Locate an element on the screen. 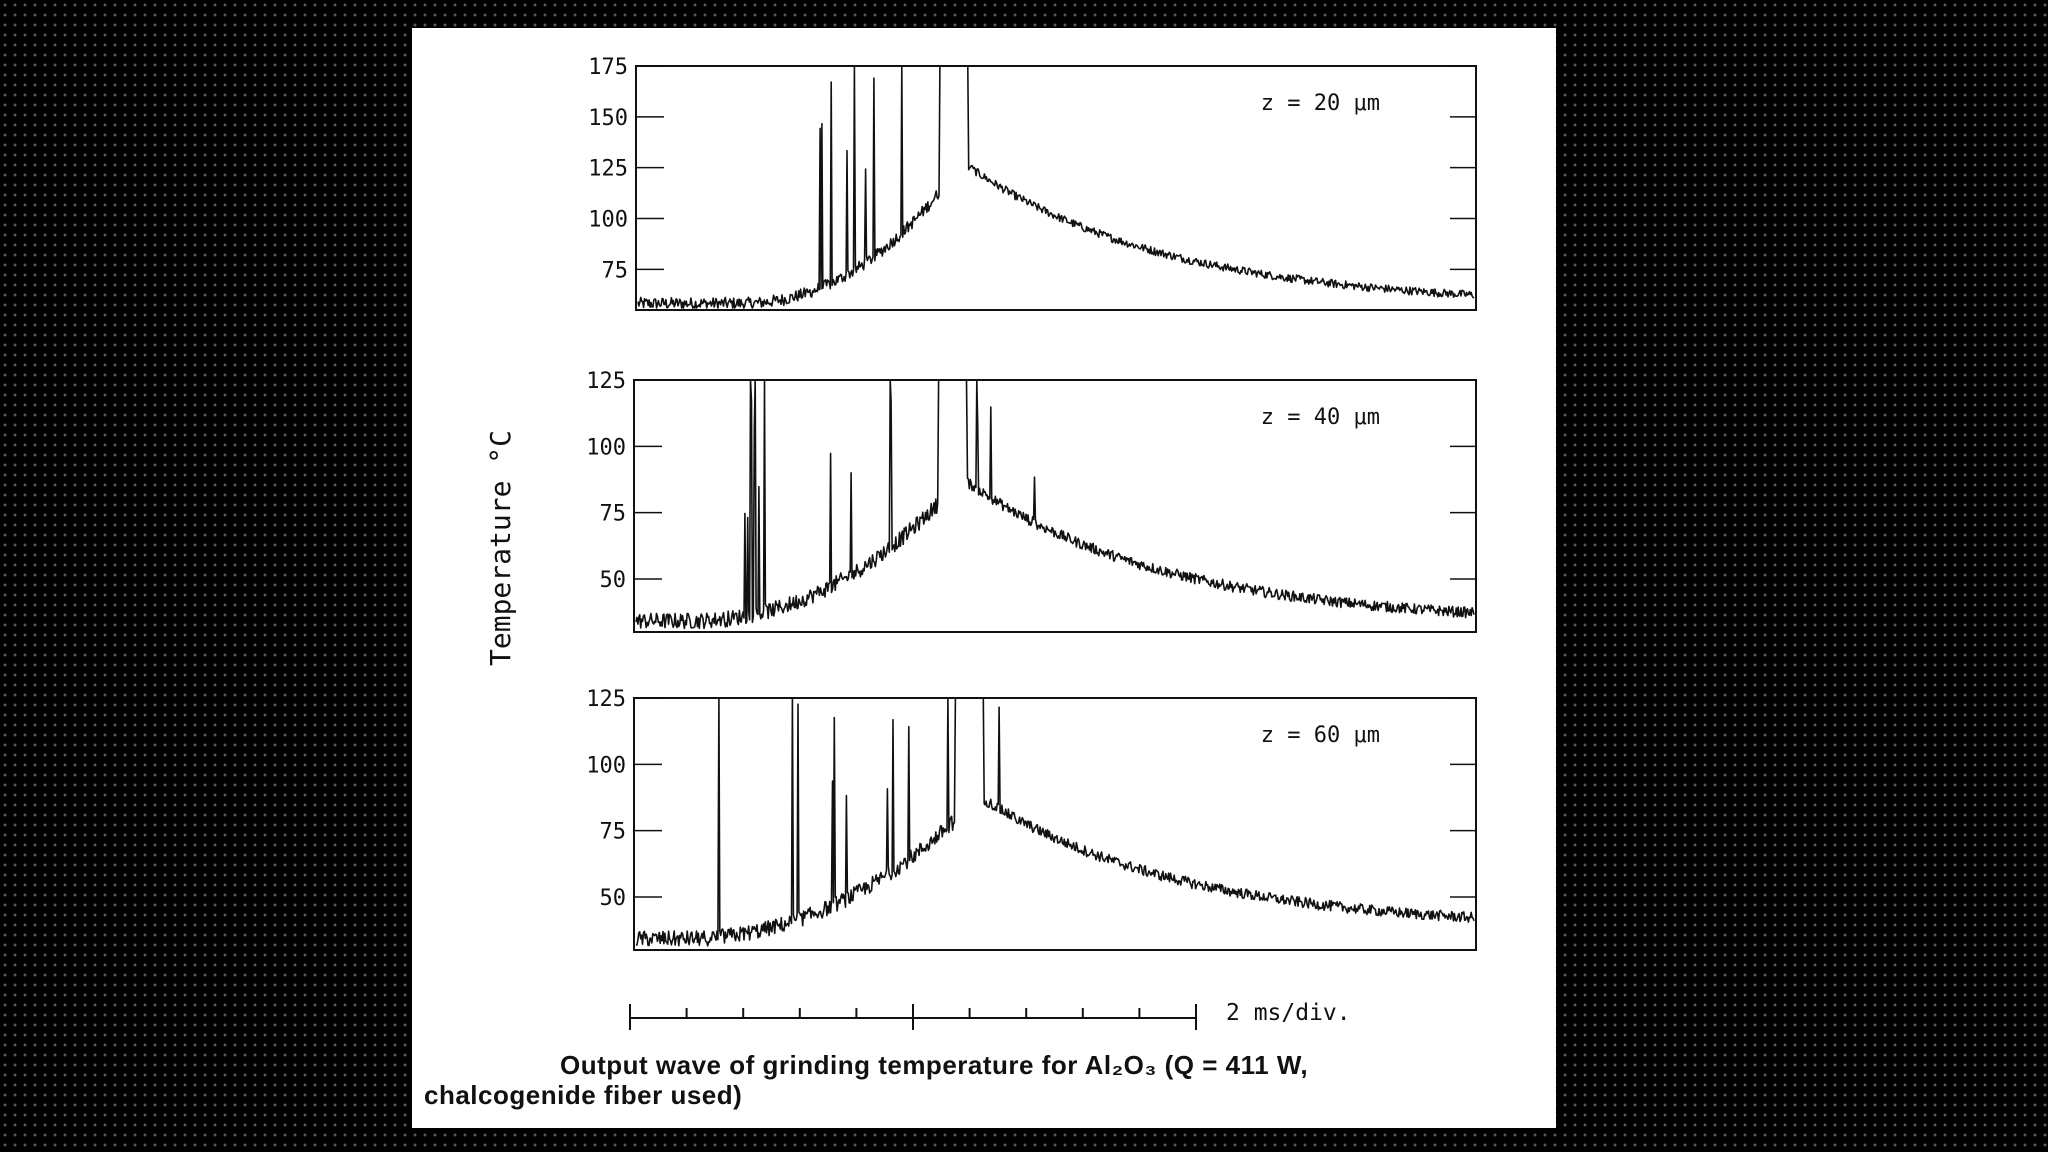  panel-3: 50 75 100 125 z = 60 μm is located at coordinates (1031, 819).